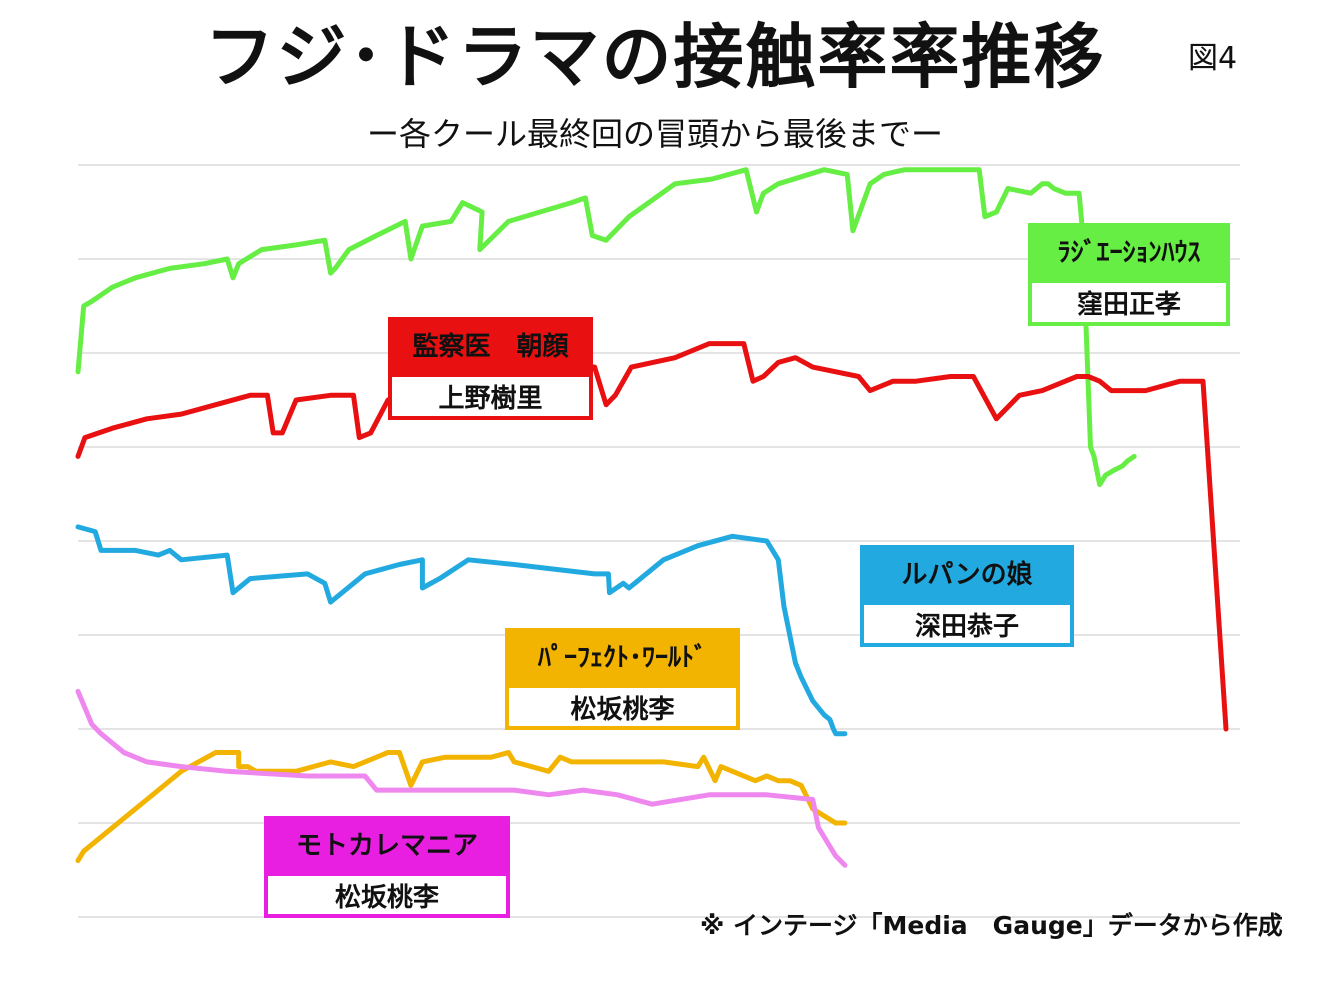  What do you see at coordinates (1213, 58) in the screenshot?
I see `figure-label: 図4` at bounding box center [1213, 58].